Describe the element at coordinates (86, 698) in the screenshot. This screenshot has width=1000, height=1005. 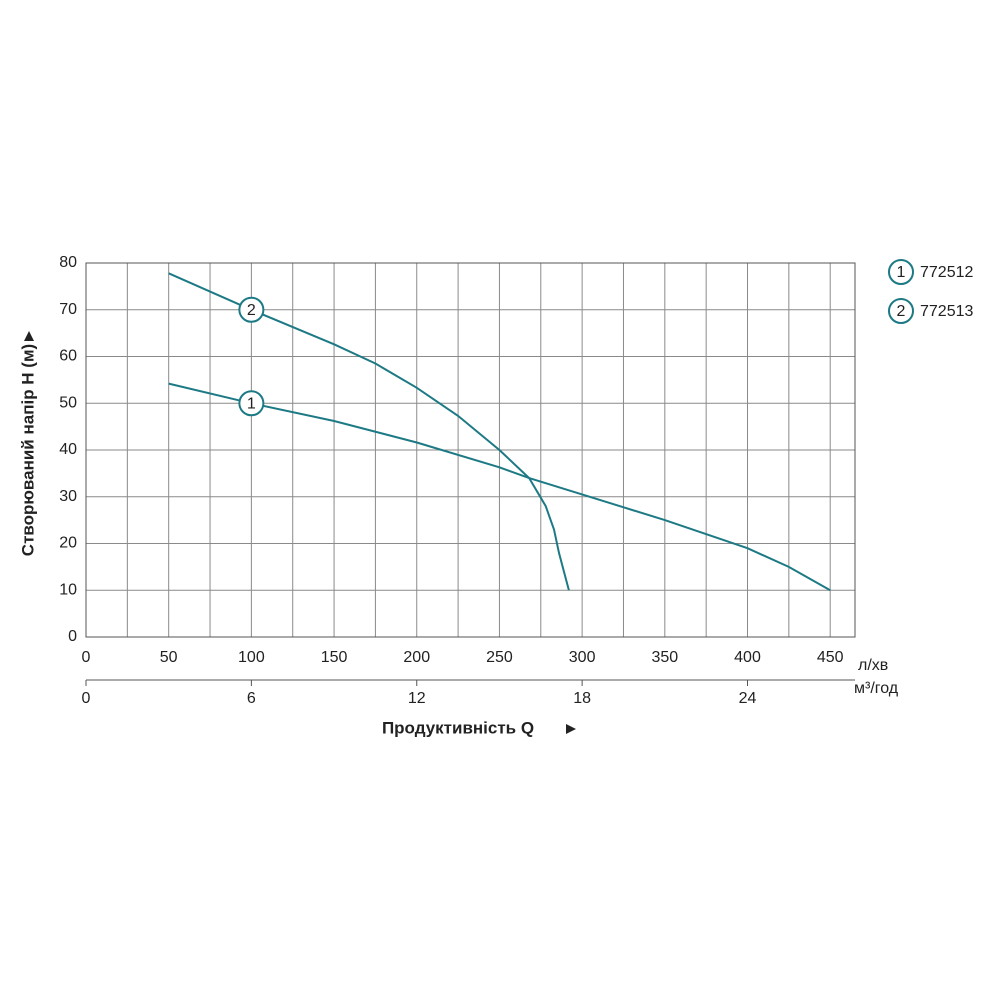
I see `x2-tick-label: 0` at that location.